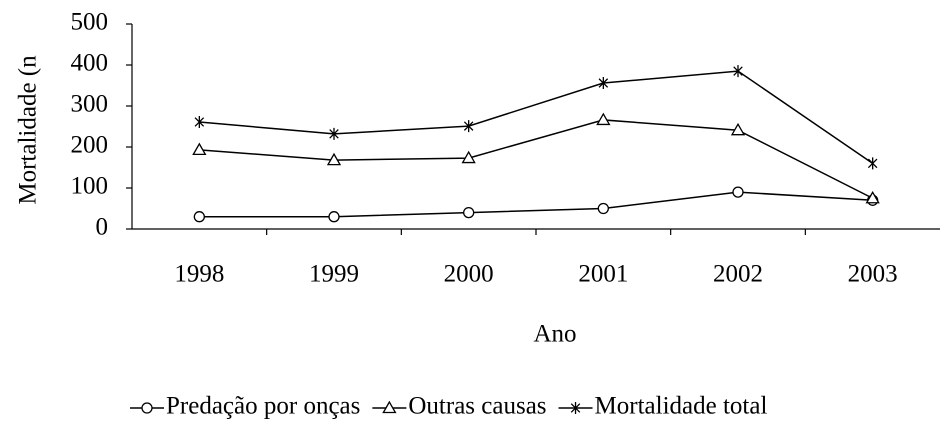 This screenshot has width=943, height=429. Describe the element at coordinates (199, 274) in the screenshot. I see `x-tick-label: 1998` at that location.